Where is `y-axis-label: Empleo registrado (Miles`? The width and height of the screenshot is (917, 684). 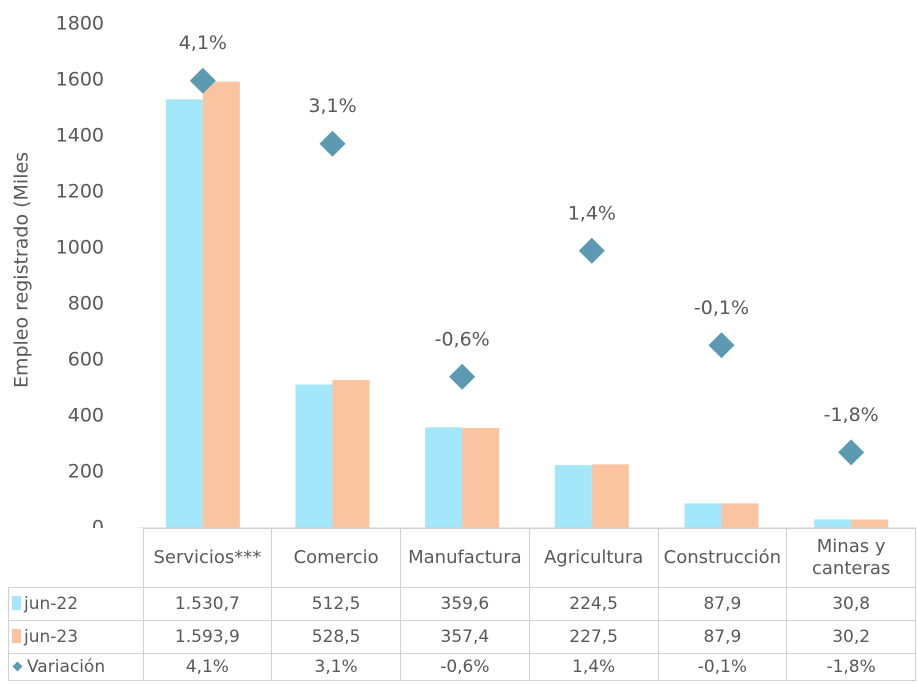
y-axis-label: Empleo registrado (Miles is located at coordinates (22, 270).